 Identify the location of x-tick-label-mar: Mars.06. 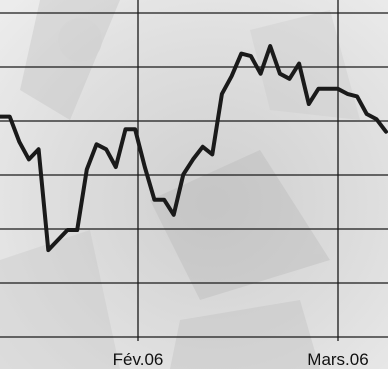
(337, 359).